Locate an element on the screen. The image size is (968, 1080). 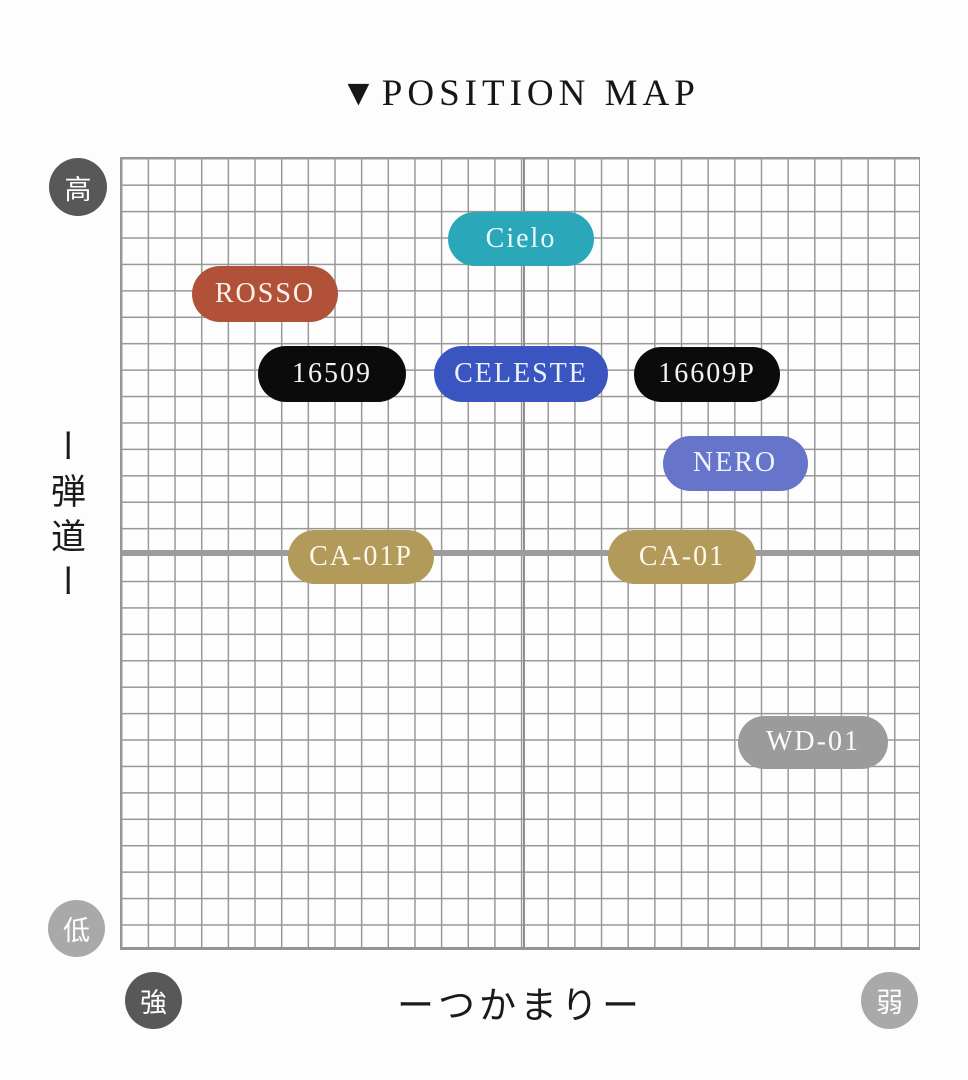
point-pill-ca-01: CA-01 is located at coordinates (682, 557).